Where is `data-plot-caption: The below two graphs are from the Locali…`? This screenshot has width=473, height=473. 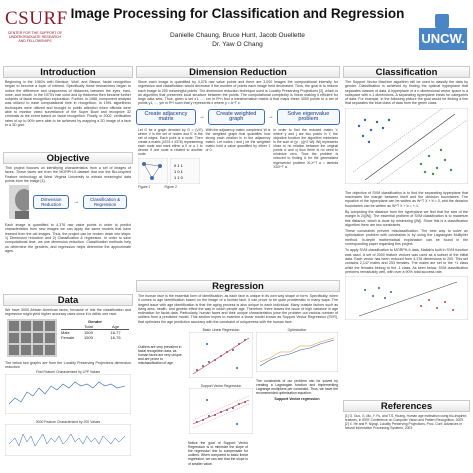
data-plot-caption: The below two graphs are from the Locali… is located at coordinates (68, 364).